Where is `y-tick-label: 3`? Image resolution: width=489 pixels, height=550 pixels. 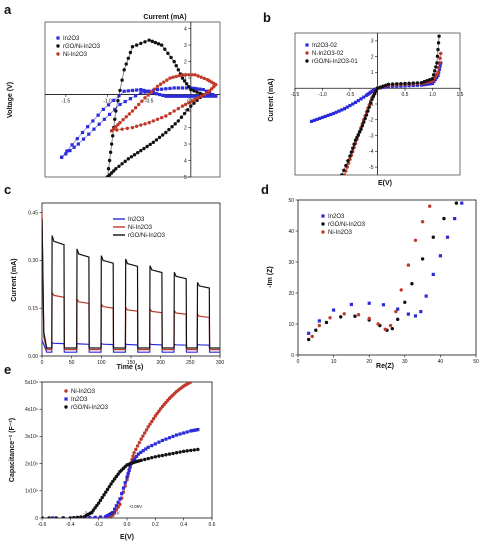
y-tick-label: 3 is located at coordinates (372, 42).